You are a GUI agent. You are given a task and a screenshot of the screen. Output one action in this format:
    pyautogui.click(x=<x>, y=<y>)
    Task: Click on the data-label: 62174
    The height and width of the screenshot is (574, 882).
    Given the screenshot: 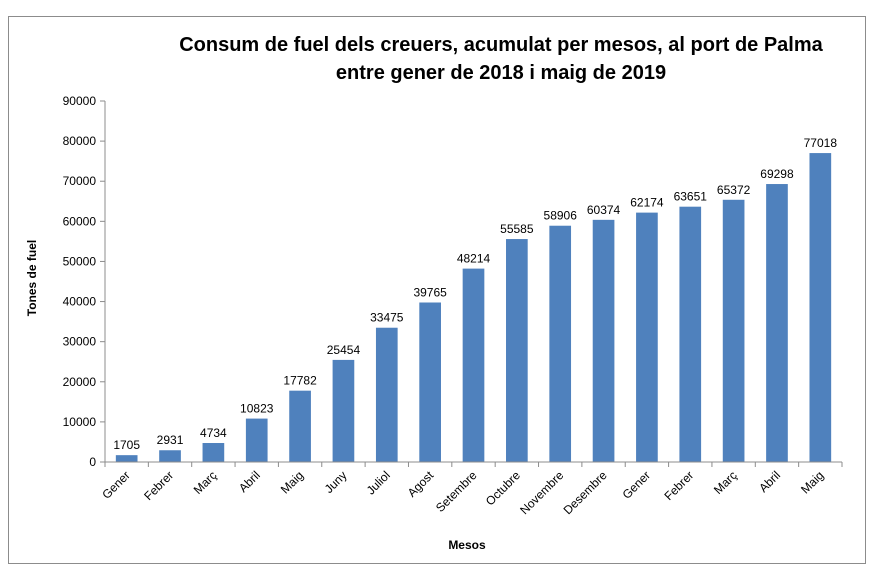 What is the action you would take?
    pyautogui.click(x=647, y=203)
    